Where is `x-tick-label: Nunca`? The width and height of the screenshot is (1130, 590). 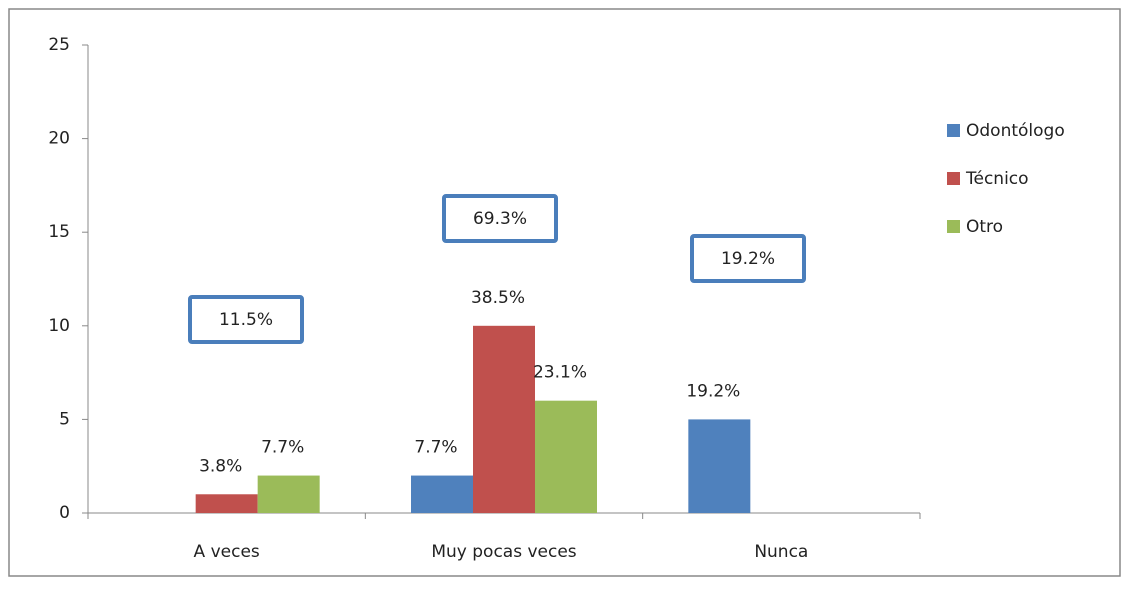
x-tick-label: Nunca is located at coordinates (781, 552).